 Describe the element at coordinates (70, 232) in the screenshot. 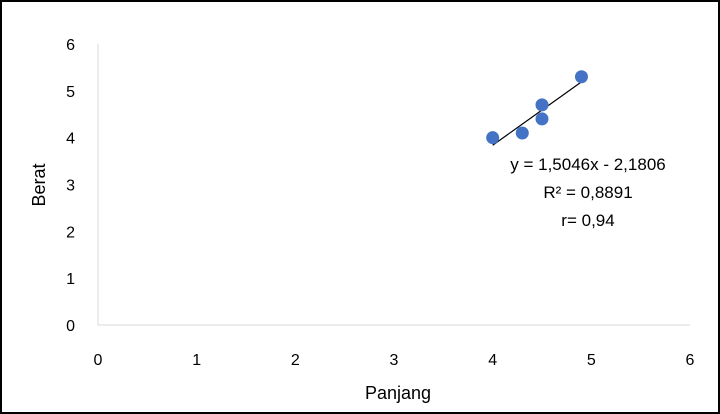

I see `y-tick-label: 2` at that location.